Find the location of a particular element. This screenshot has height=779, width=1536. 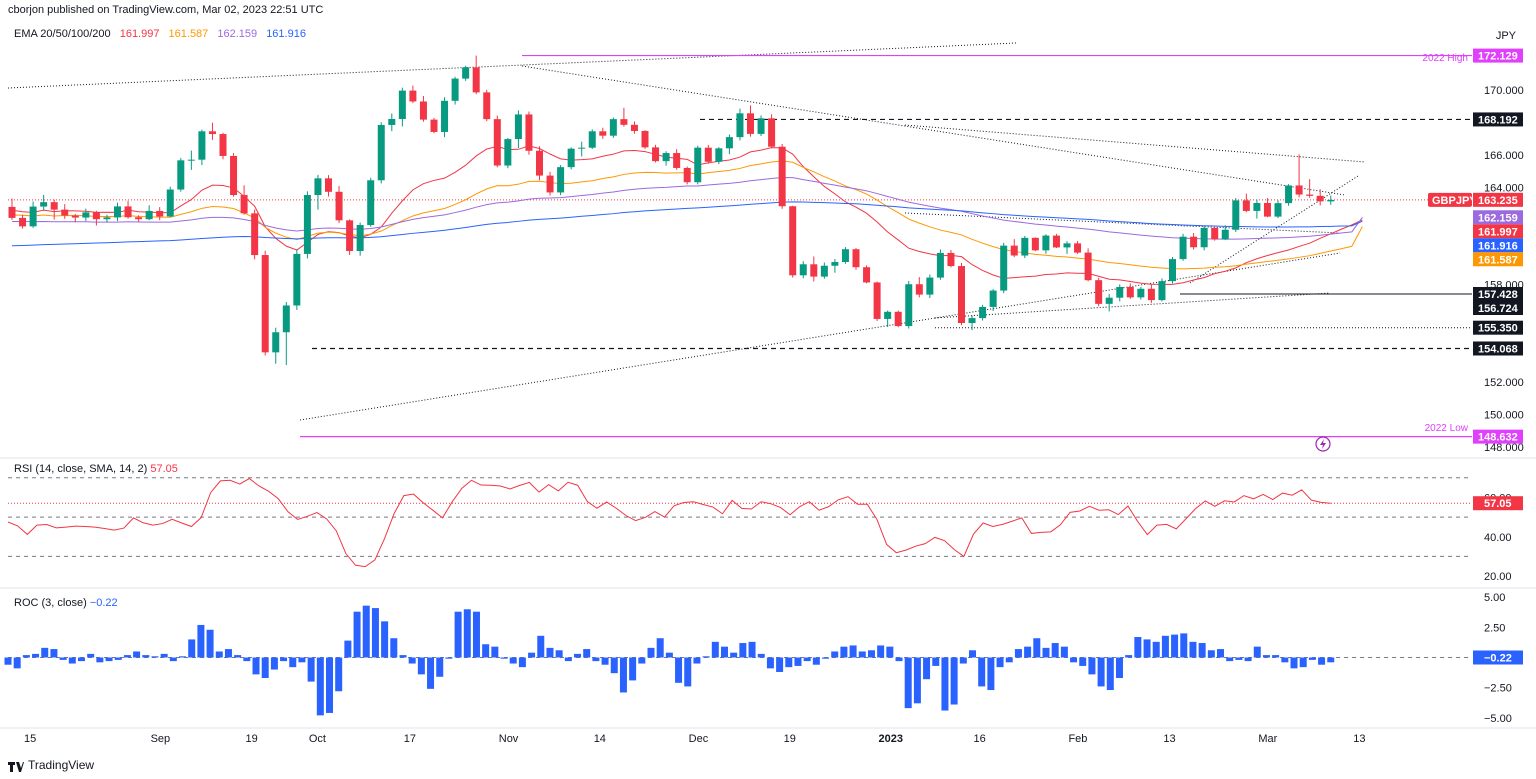

time-axis-tick: Dec is located at coordinates (699, 739).